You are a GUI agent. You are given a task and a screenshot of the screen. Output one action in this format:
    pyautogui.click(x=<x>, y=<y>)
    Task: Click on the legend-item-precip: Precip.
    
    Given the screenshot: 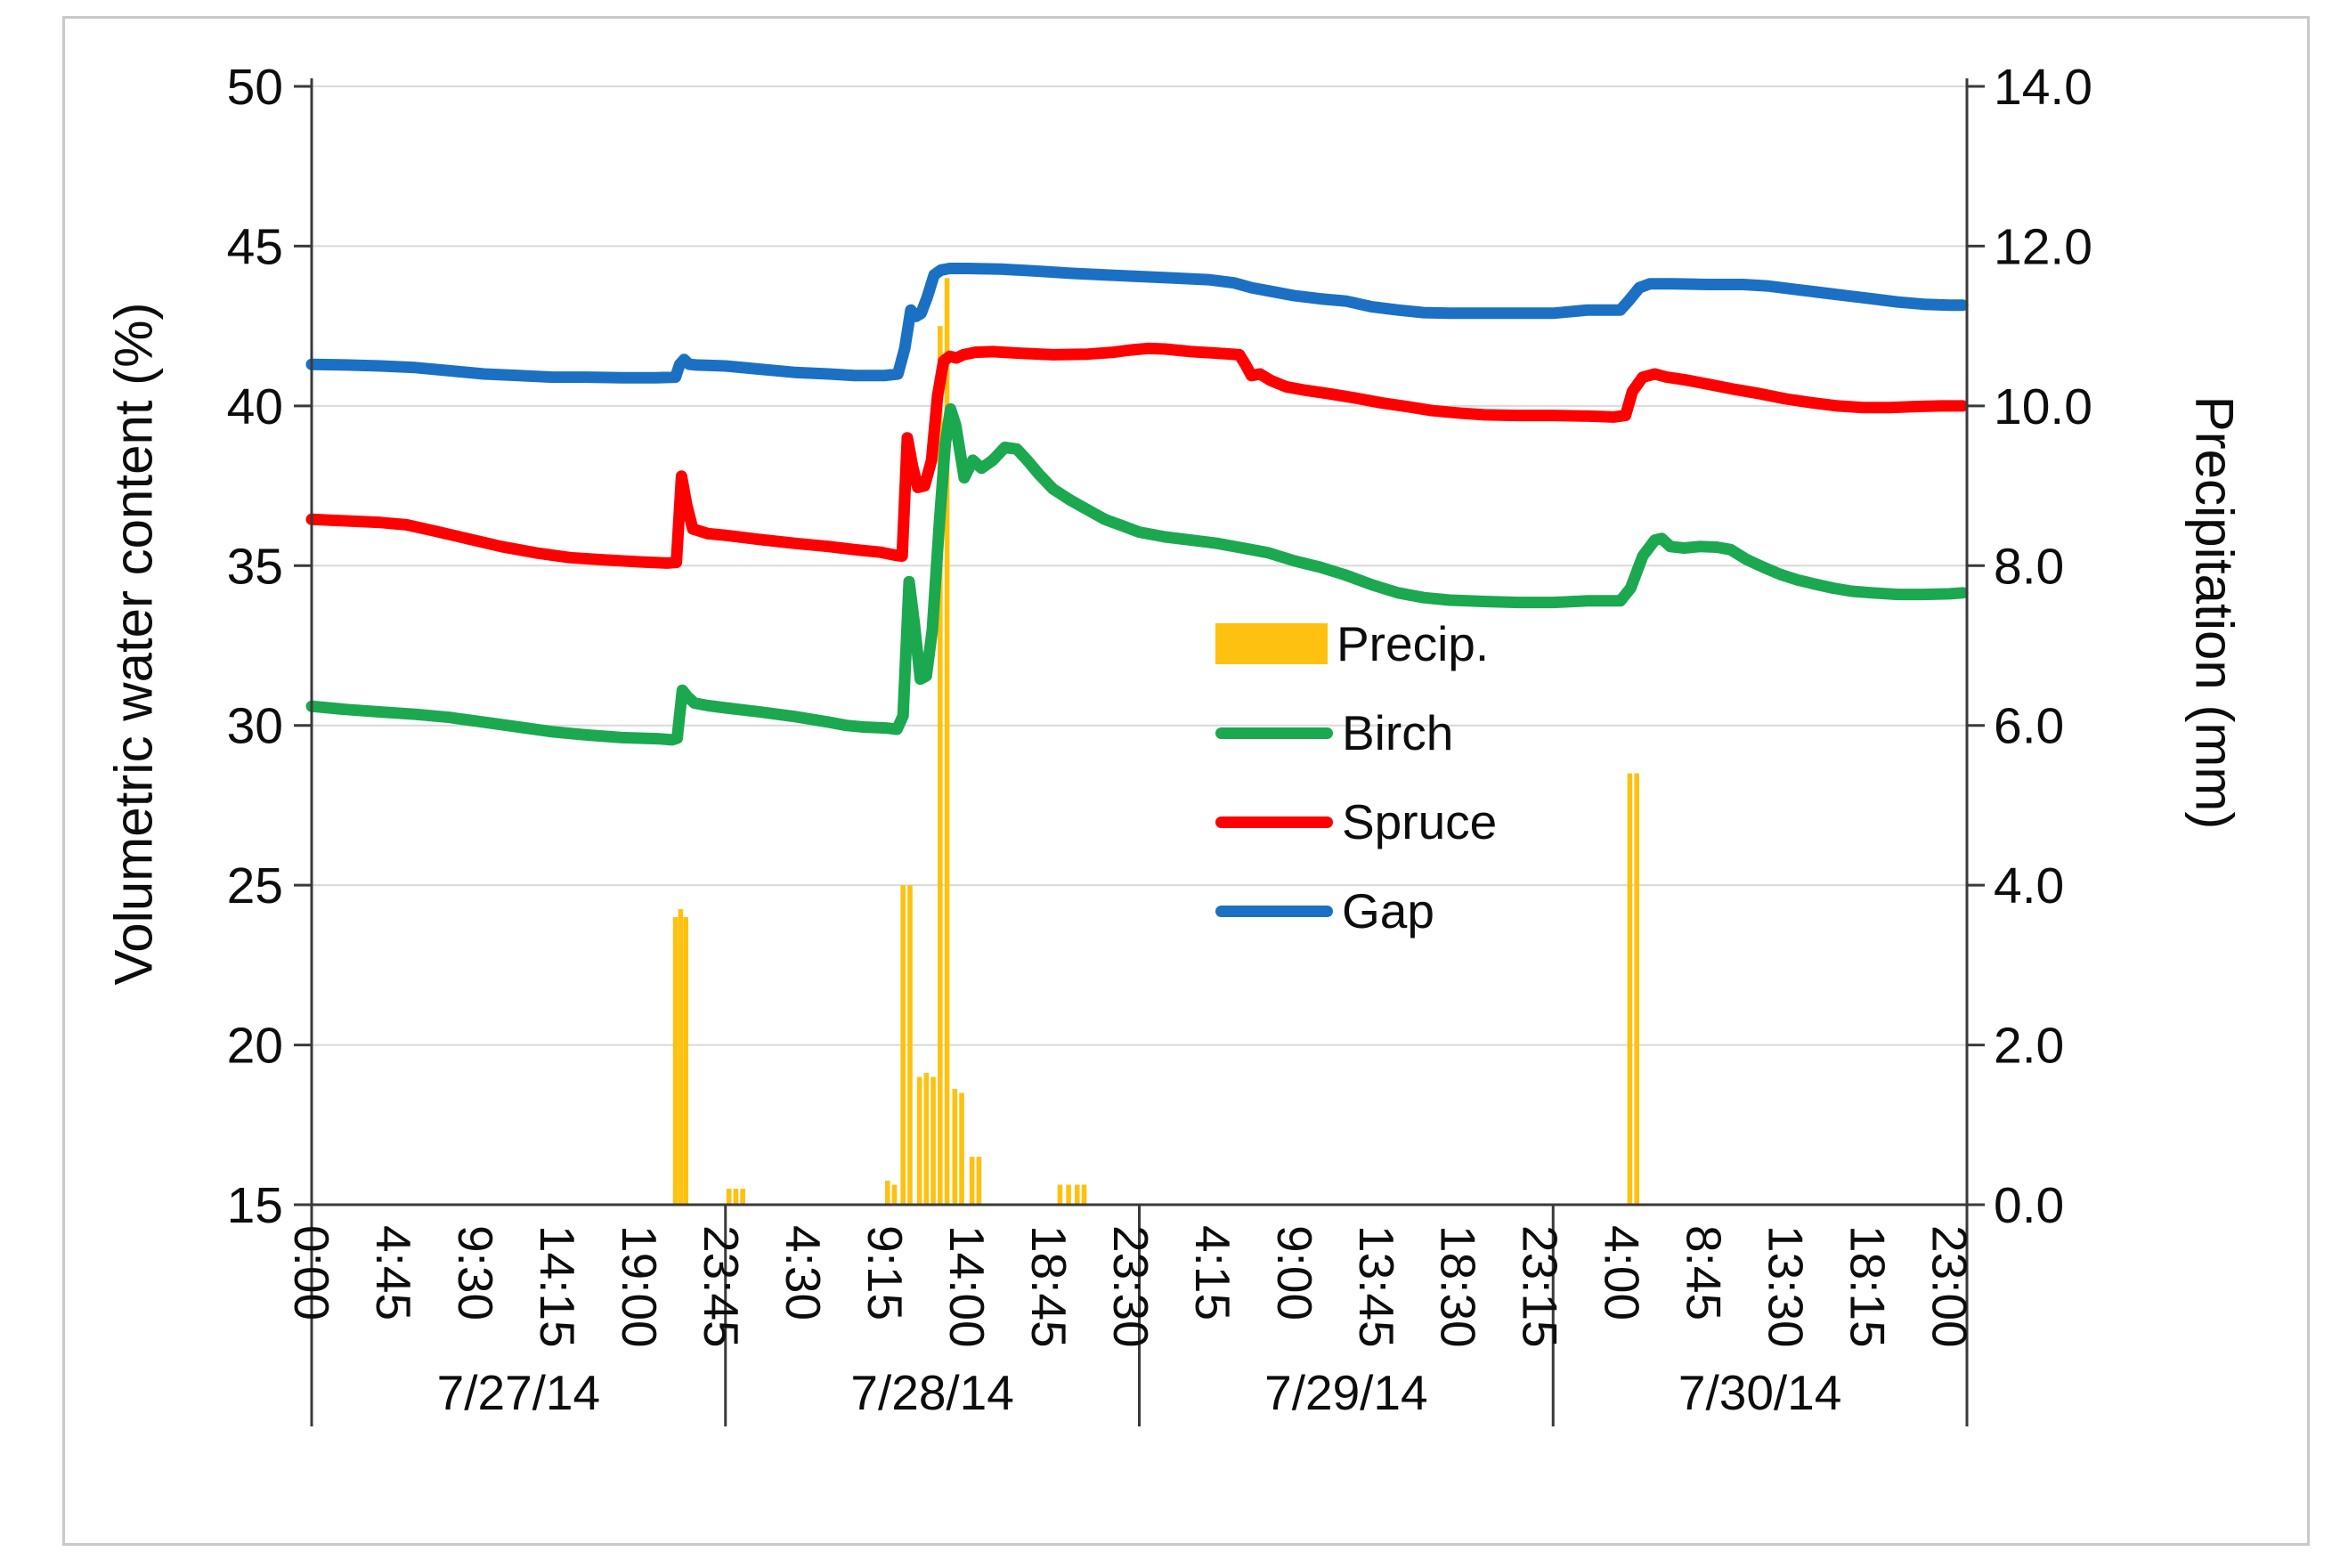 What is the action you would take?
    pyautogui.click(x=1356, y=643)
    